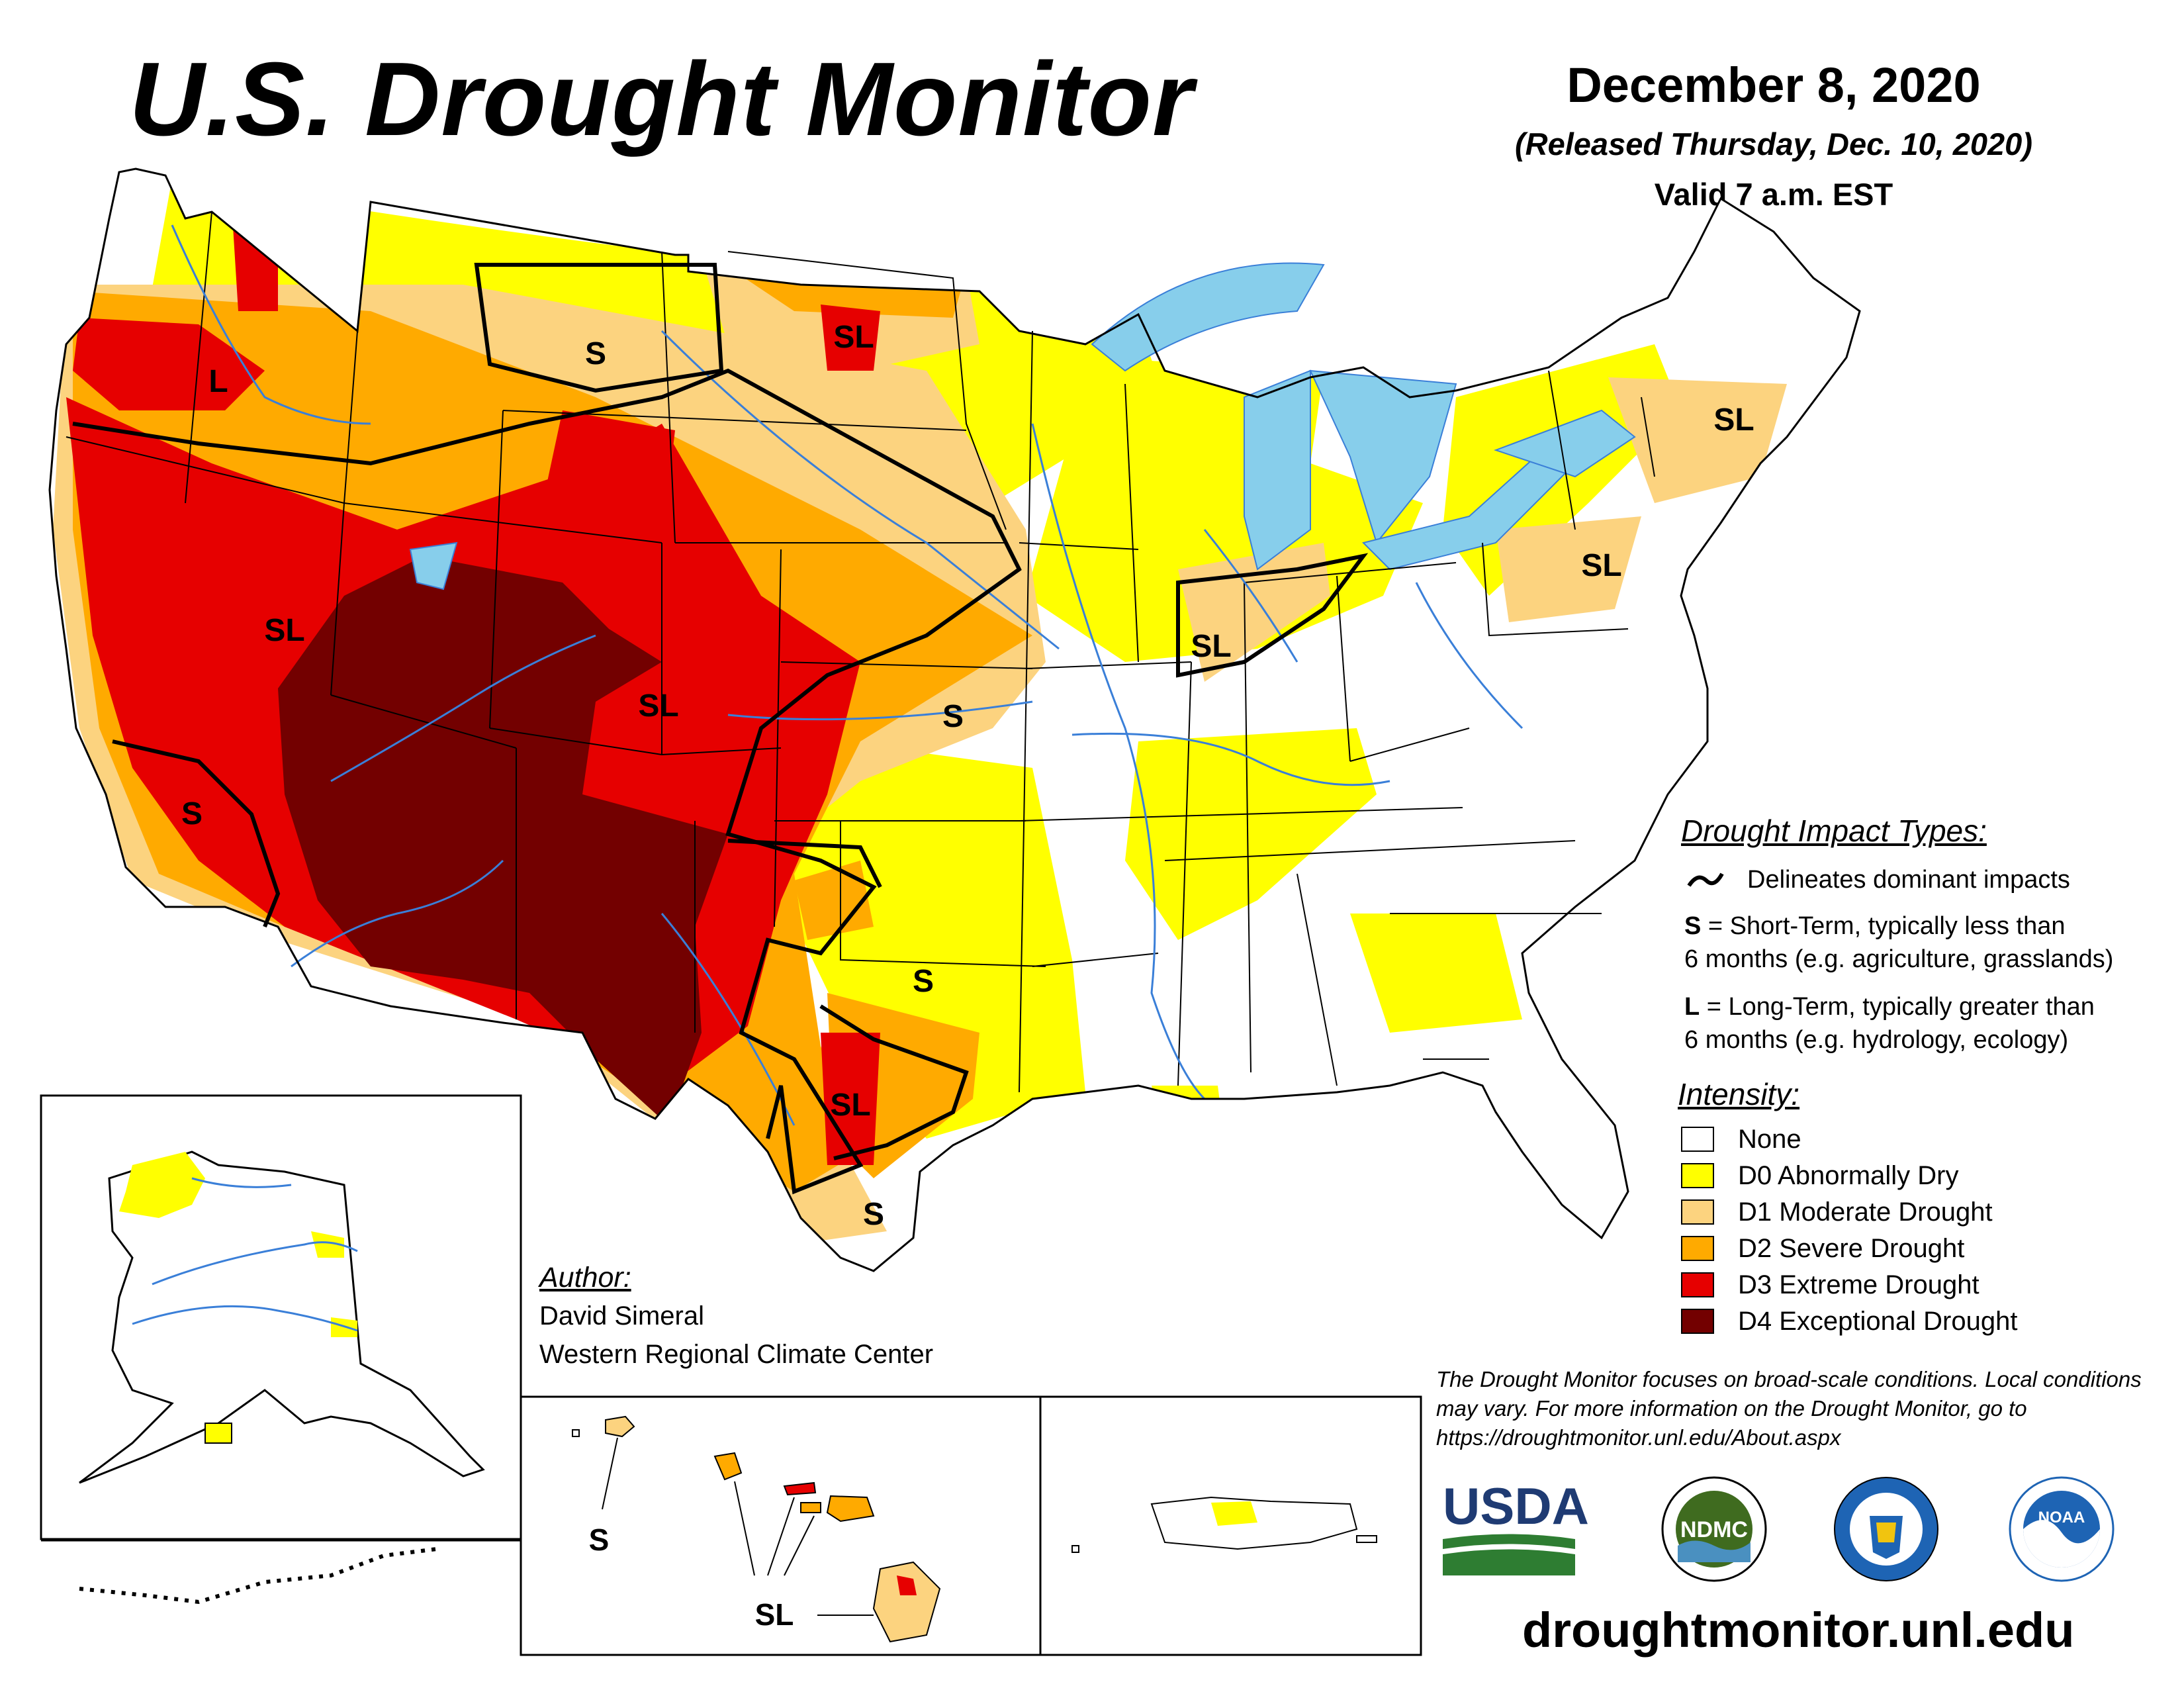 The height and width of the screenshot is (1688, 2184). I want to click on legend-d1: D1 Moderate Drought, so click(1837, 1212).